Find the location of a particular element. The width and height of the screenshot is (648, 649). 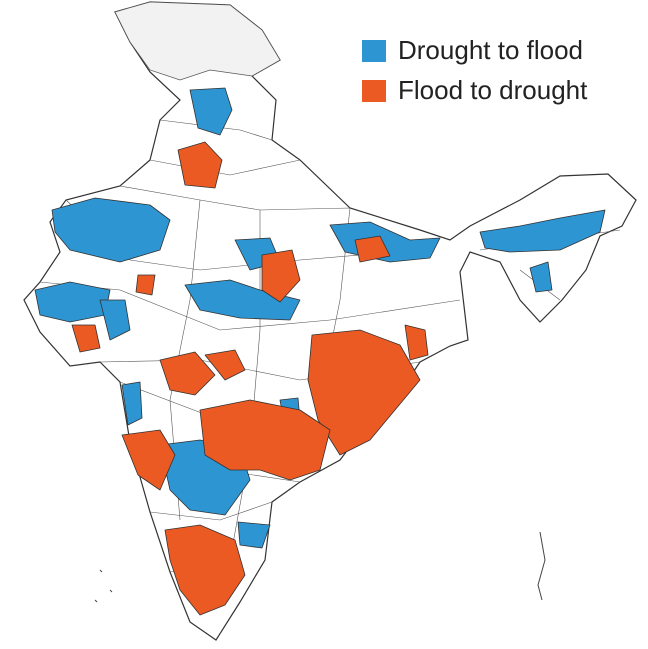

legend-label: Drought to flood is located at coordinates (490, 50).